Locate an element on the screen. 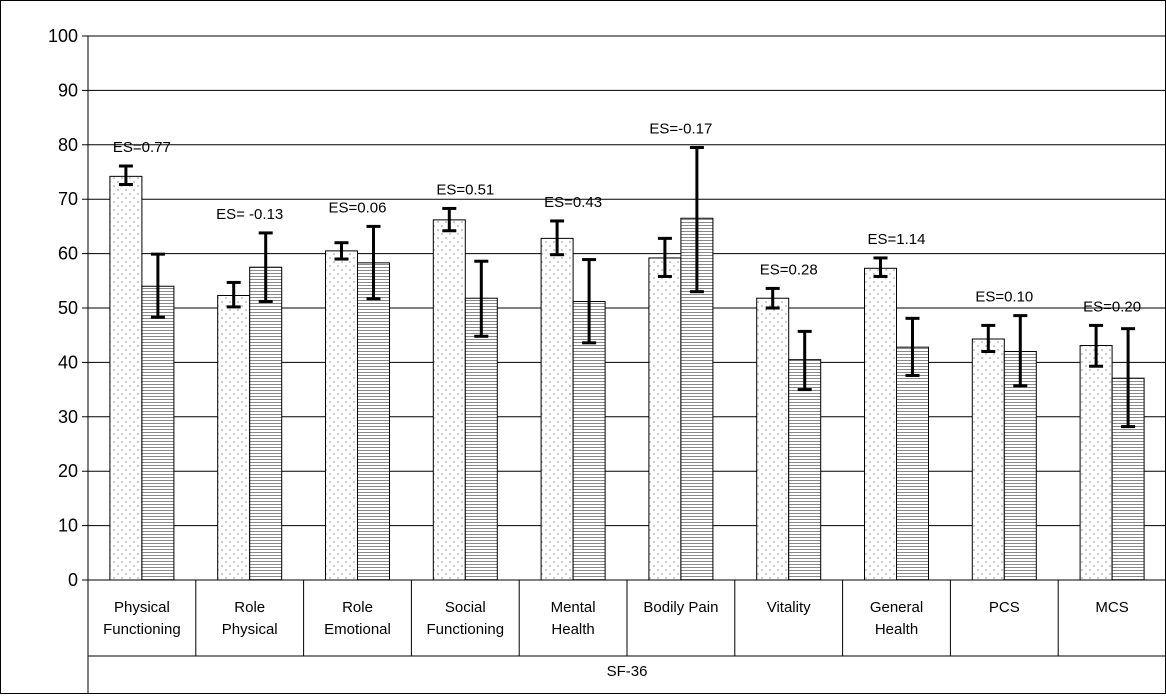 This screenshot has width=1166, height=699. es-annotation: ES=1.14 is located at coordinates (897, 239).